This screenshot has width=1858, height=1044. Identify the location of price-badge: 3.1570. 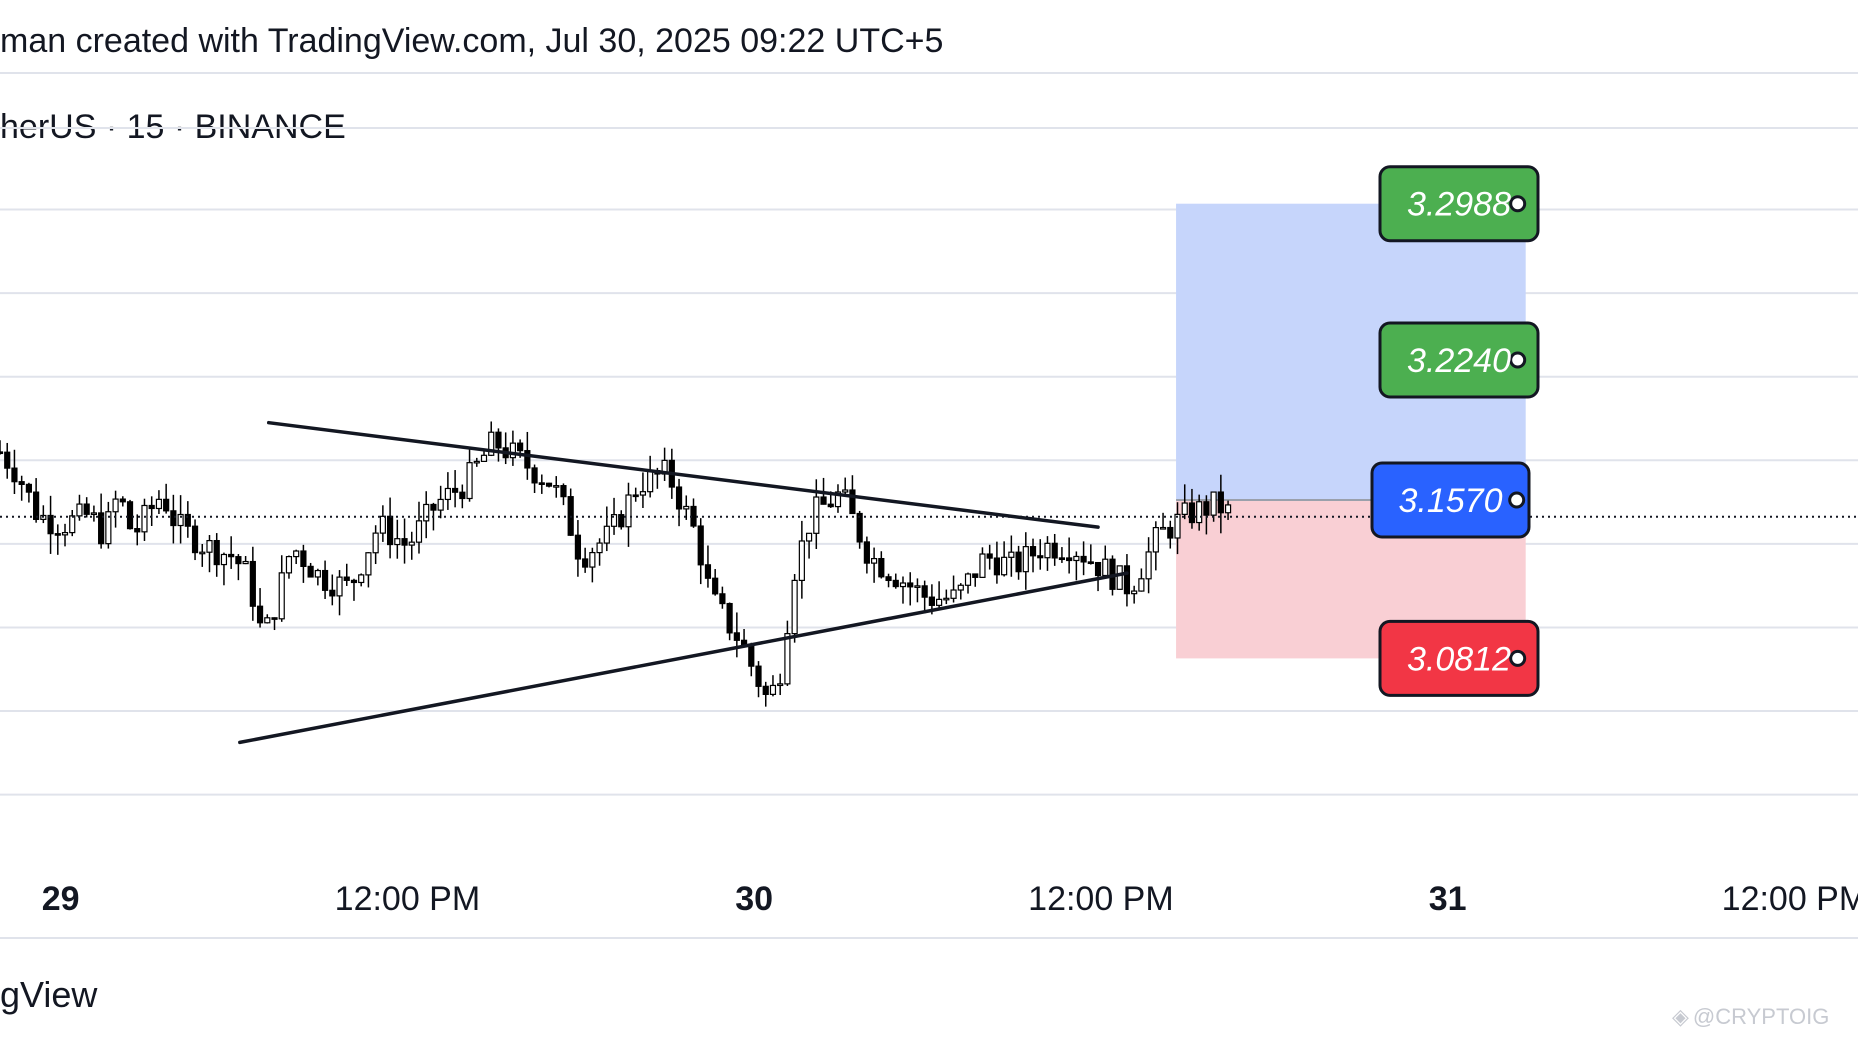
(1450, 500).